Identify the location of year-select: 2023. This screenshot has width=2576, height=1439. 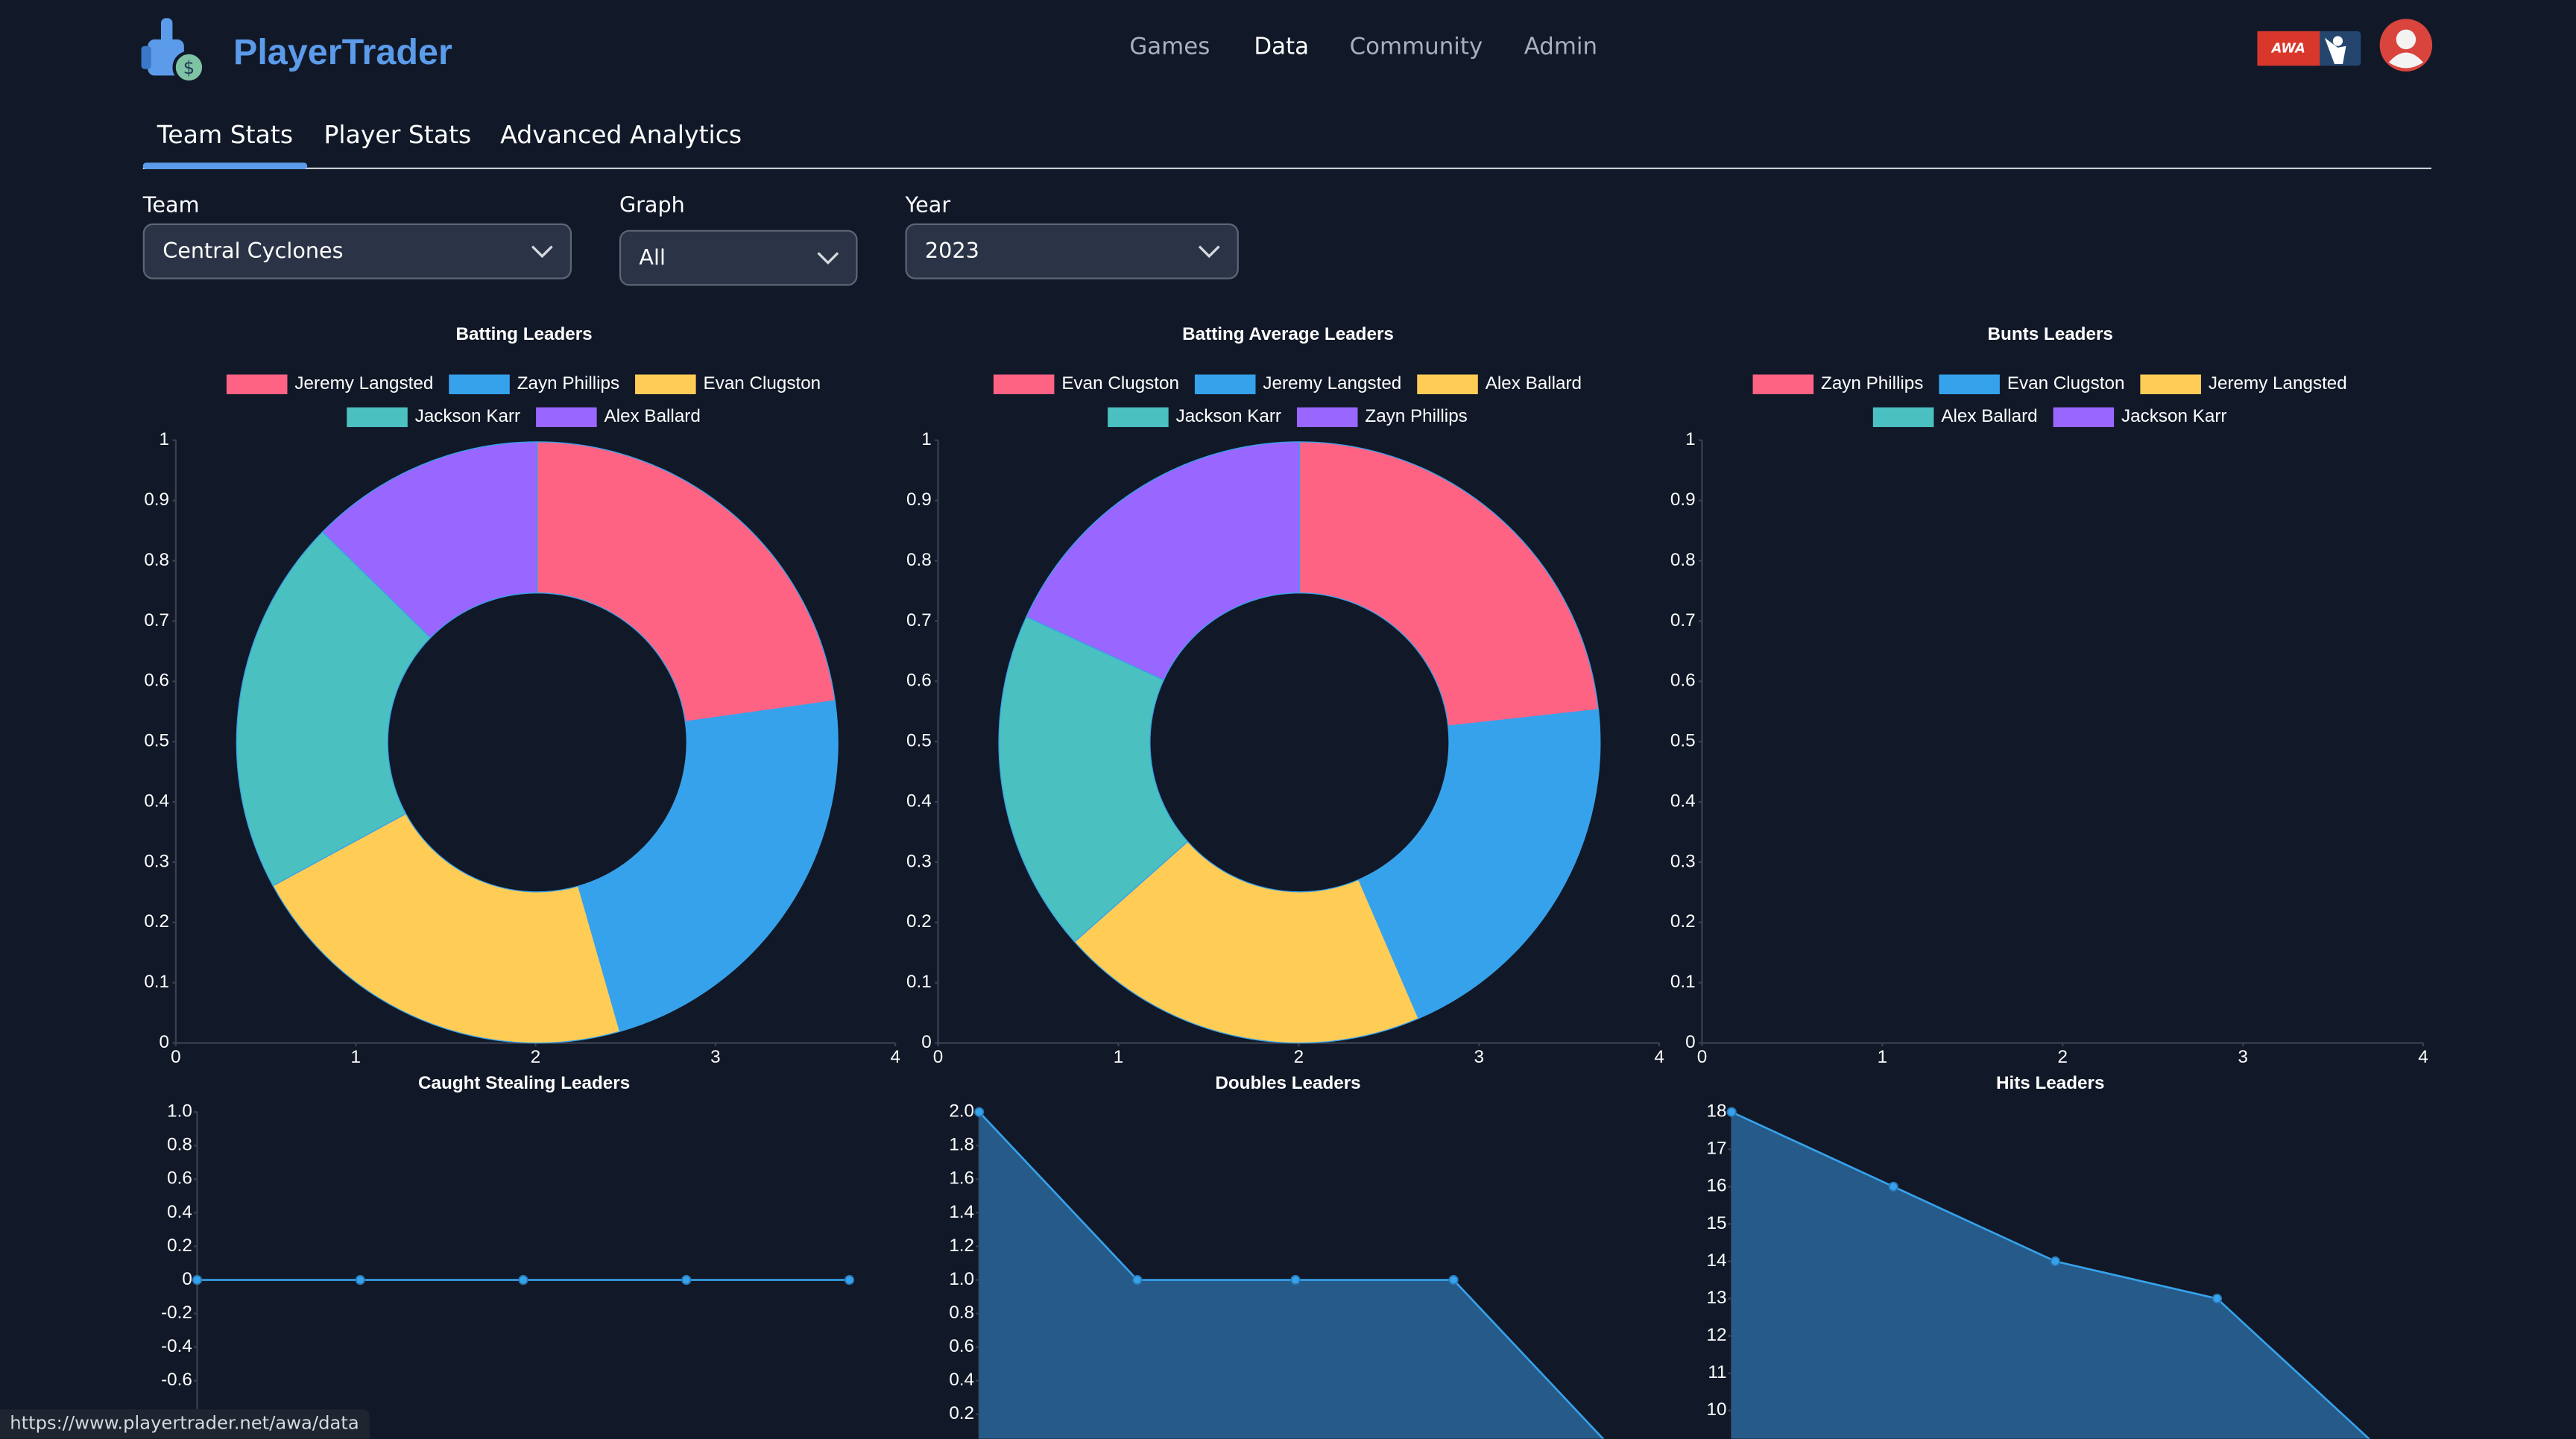
(1072, 251).